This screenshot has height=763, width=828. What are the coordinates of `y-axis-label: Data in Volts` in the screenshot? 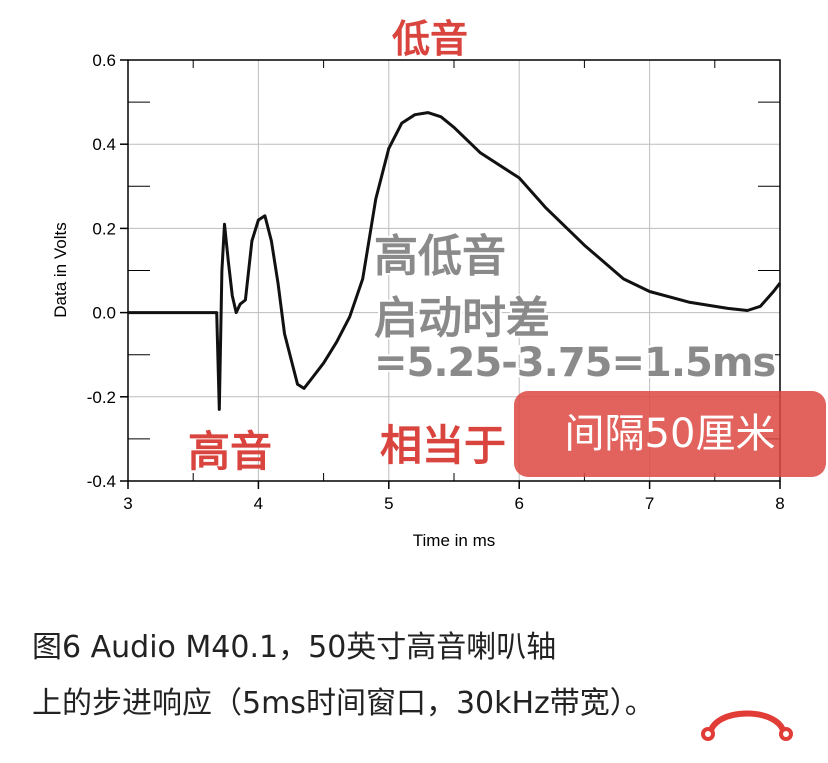 It's located at (60, 269).